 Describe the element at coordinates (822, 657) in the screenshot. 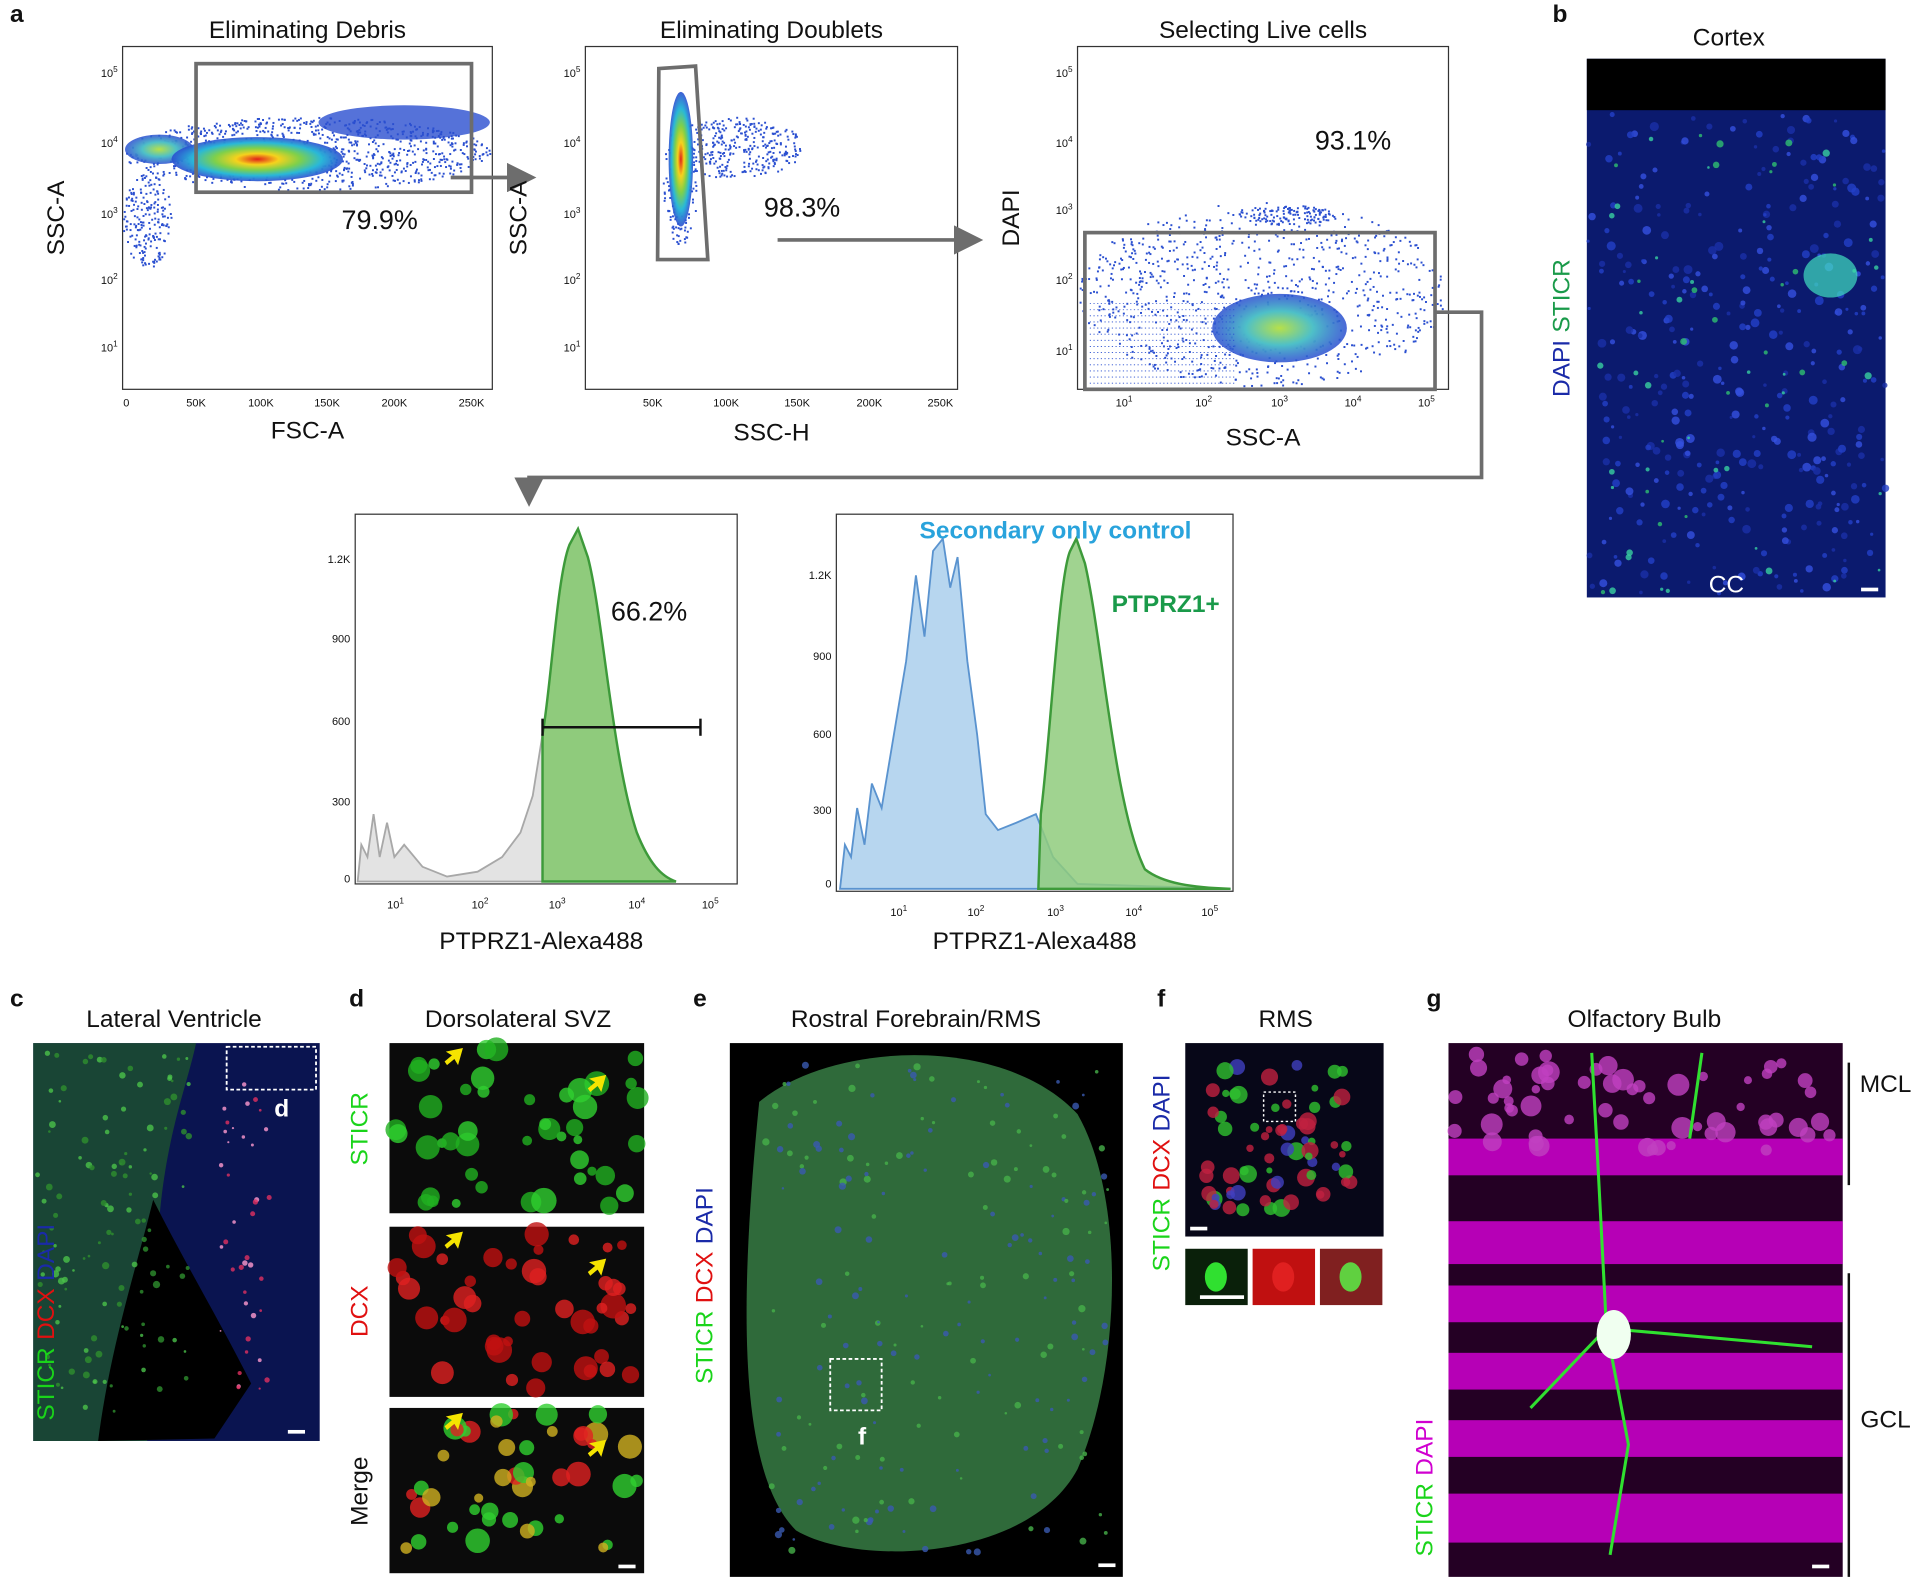

I see `tick-label: 900` at that location.